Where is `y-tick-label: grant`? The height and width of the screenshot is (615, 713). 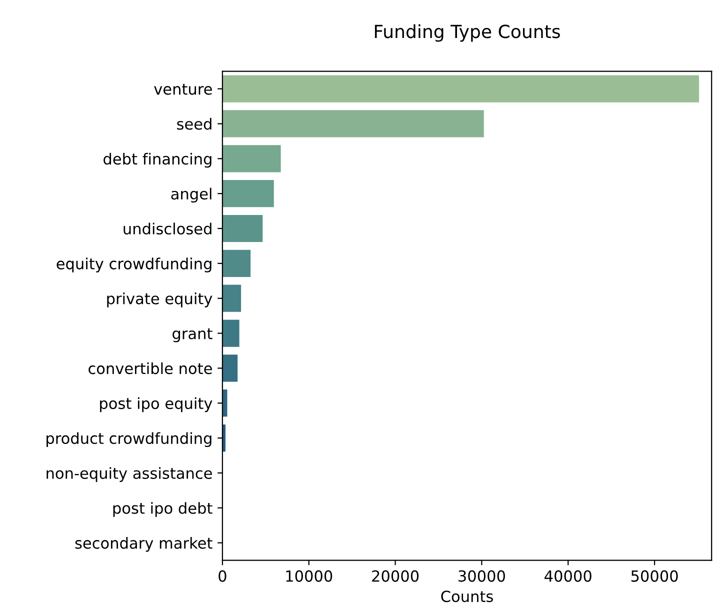 y-tick-label: grant is located at coordinates (192, 335).